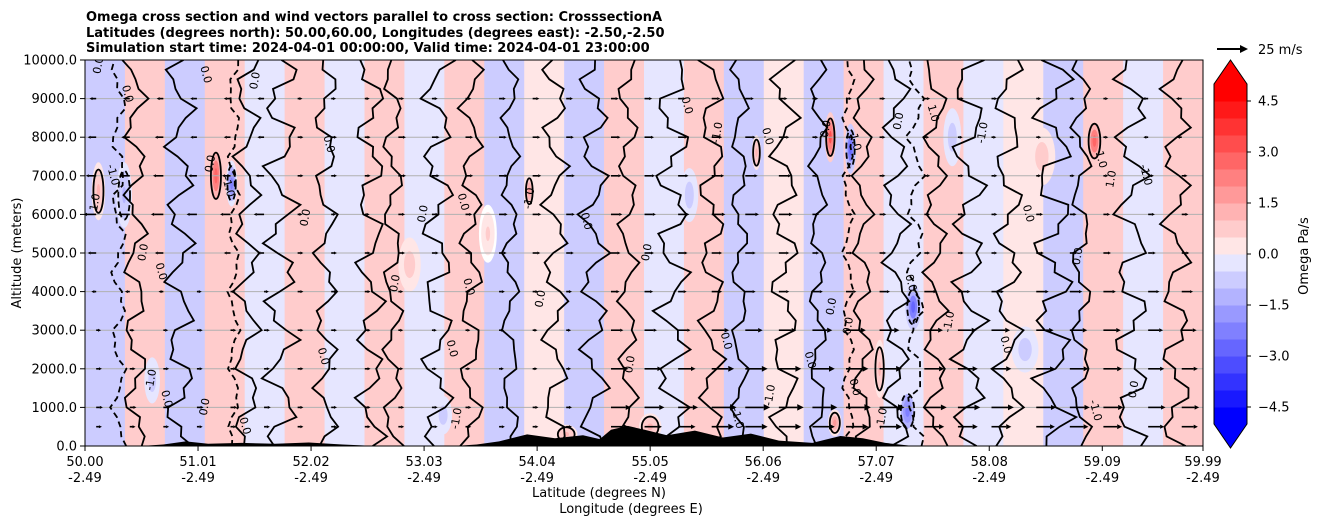 Image resolution: width=1320 pixels, height=530 pixels. What do you see at coordinates (423, 462) in the screenshot?
I see `x-tick-label-latitude: 53.03` at bounding box center [423, 462].